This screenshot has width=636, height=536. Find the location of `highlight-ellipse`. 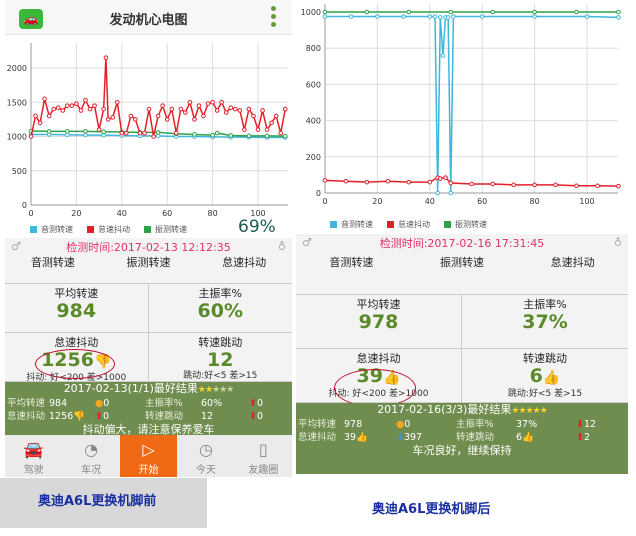

highlight-ellipse is located at coordinates (75, 364).